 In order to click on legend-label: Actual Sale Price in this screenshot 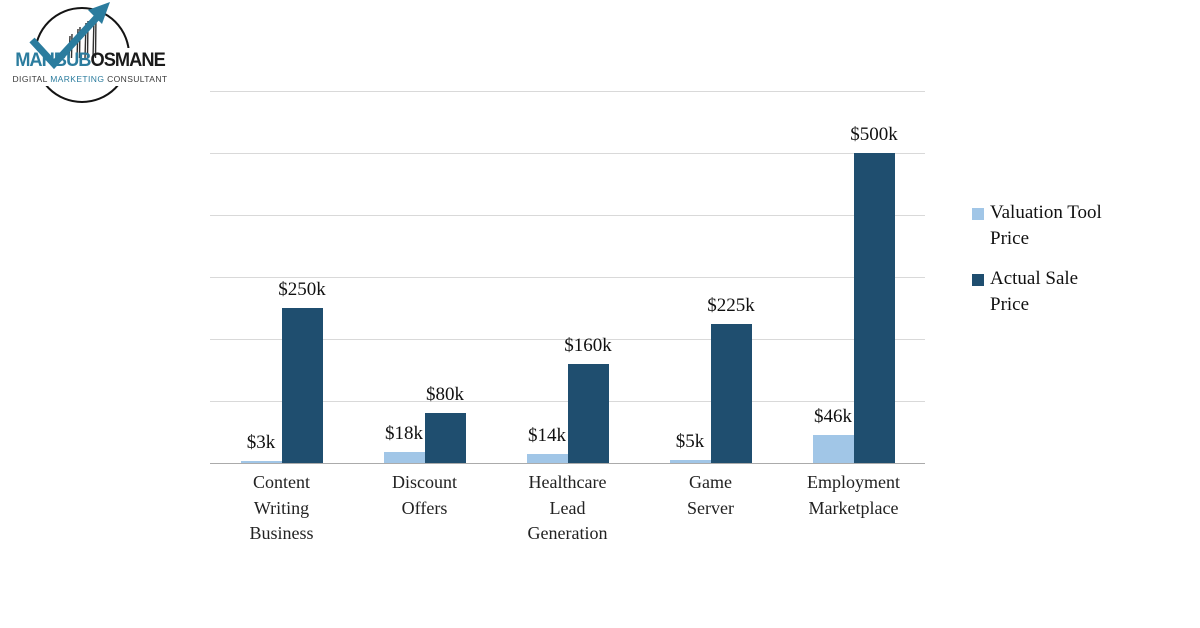, I will do `click(1034, 291)`.